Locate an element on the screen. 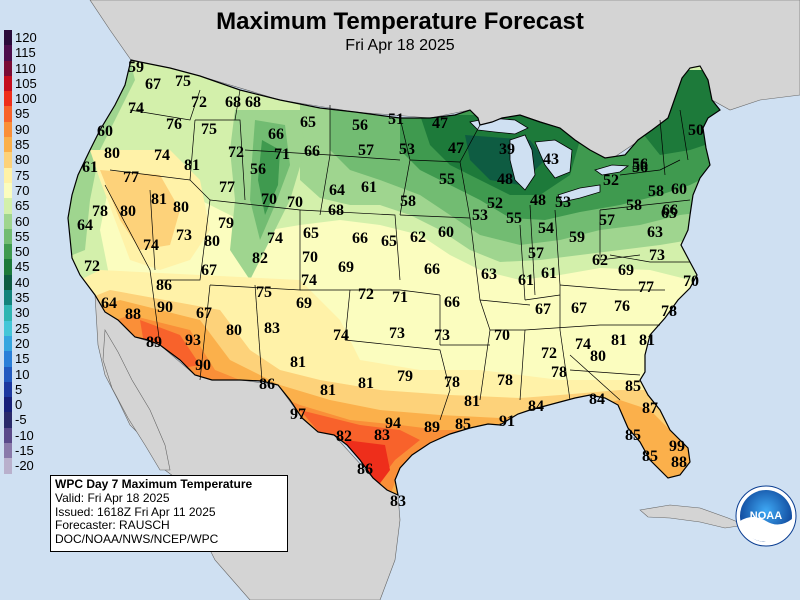 The width and height of the screenshot is (800, 600). legend-label: 15 is located at coordinates (22, 359).